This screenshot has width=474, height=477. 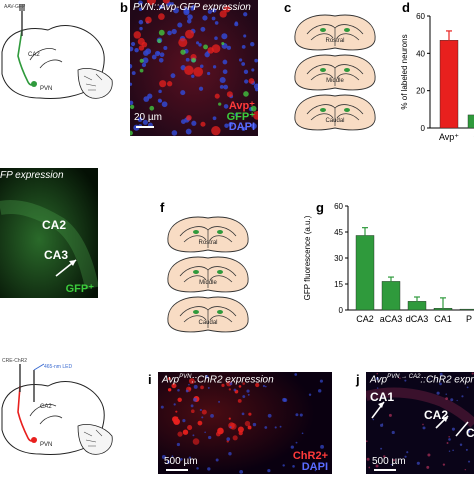 I want to click on x-tick-label-2: dCA3, so click(x=417, y=319).